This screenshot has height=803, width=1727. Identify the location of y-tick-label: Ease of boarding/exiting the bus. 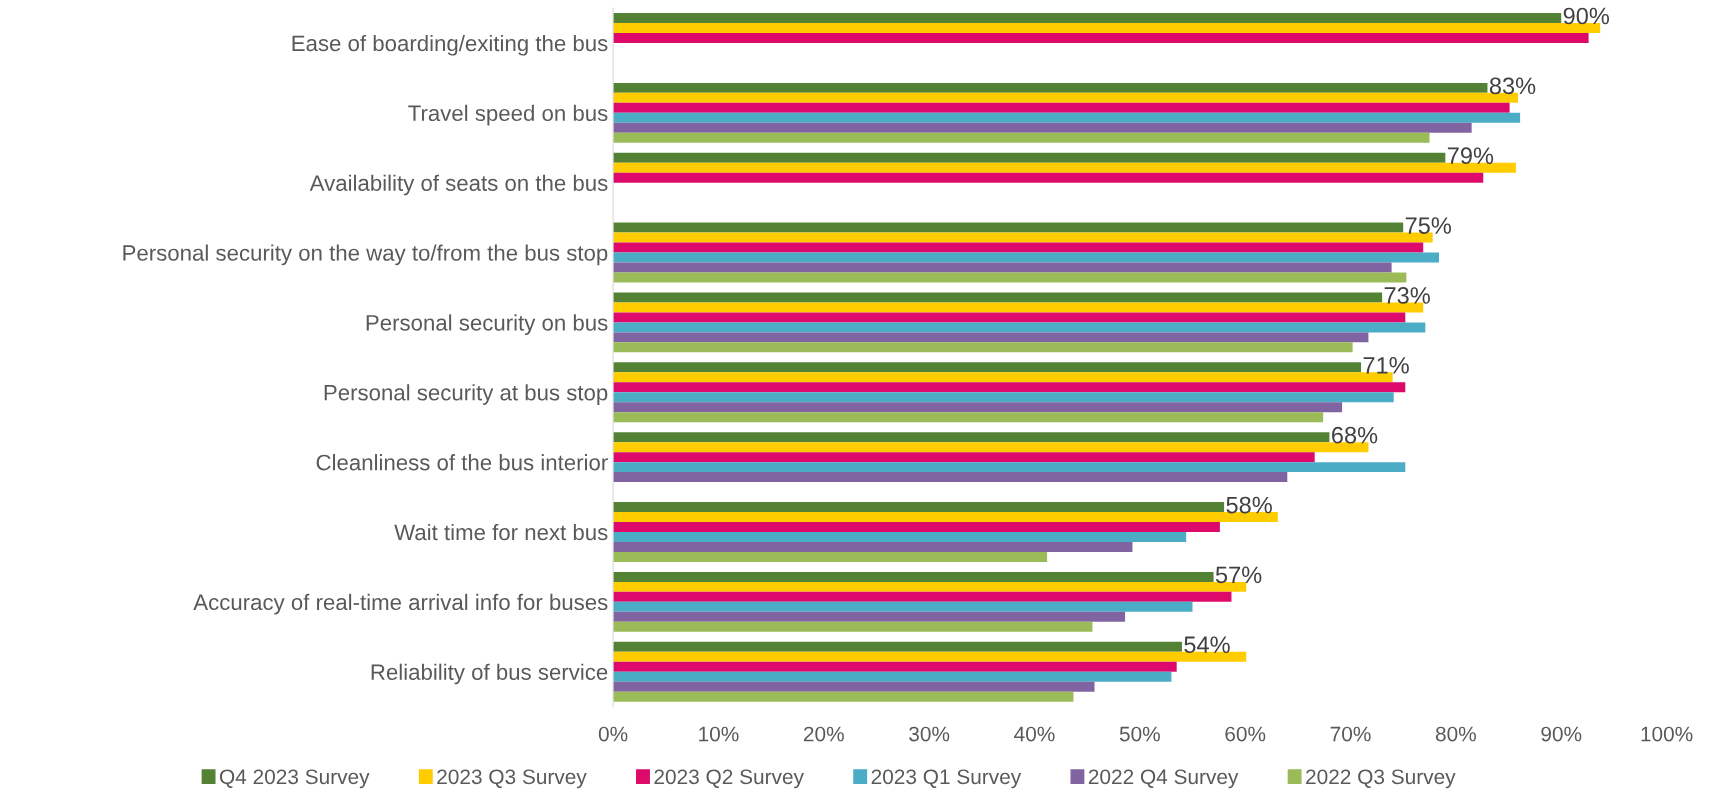
(450, 45).